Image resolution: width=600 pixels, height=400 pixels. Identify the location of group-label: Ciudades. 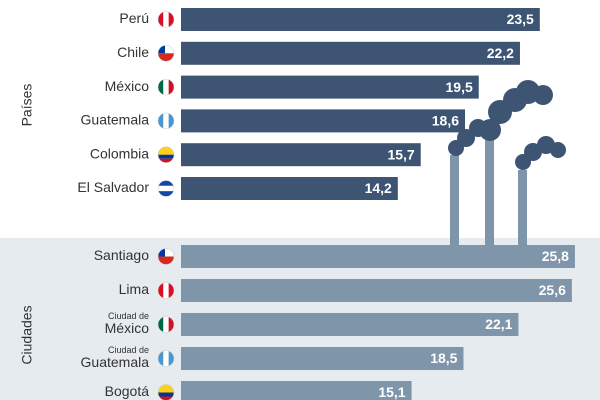
(27, 334).